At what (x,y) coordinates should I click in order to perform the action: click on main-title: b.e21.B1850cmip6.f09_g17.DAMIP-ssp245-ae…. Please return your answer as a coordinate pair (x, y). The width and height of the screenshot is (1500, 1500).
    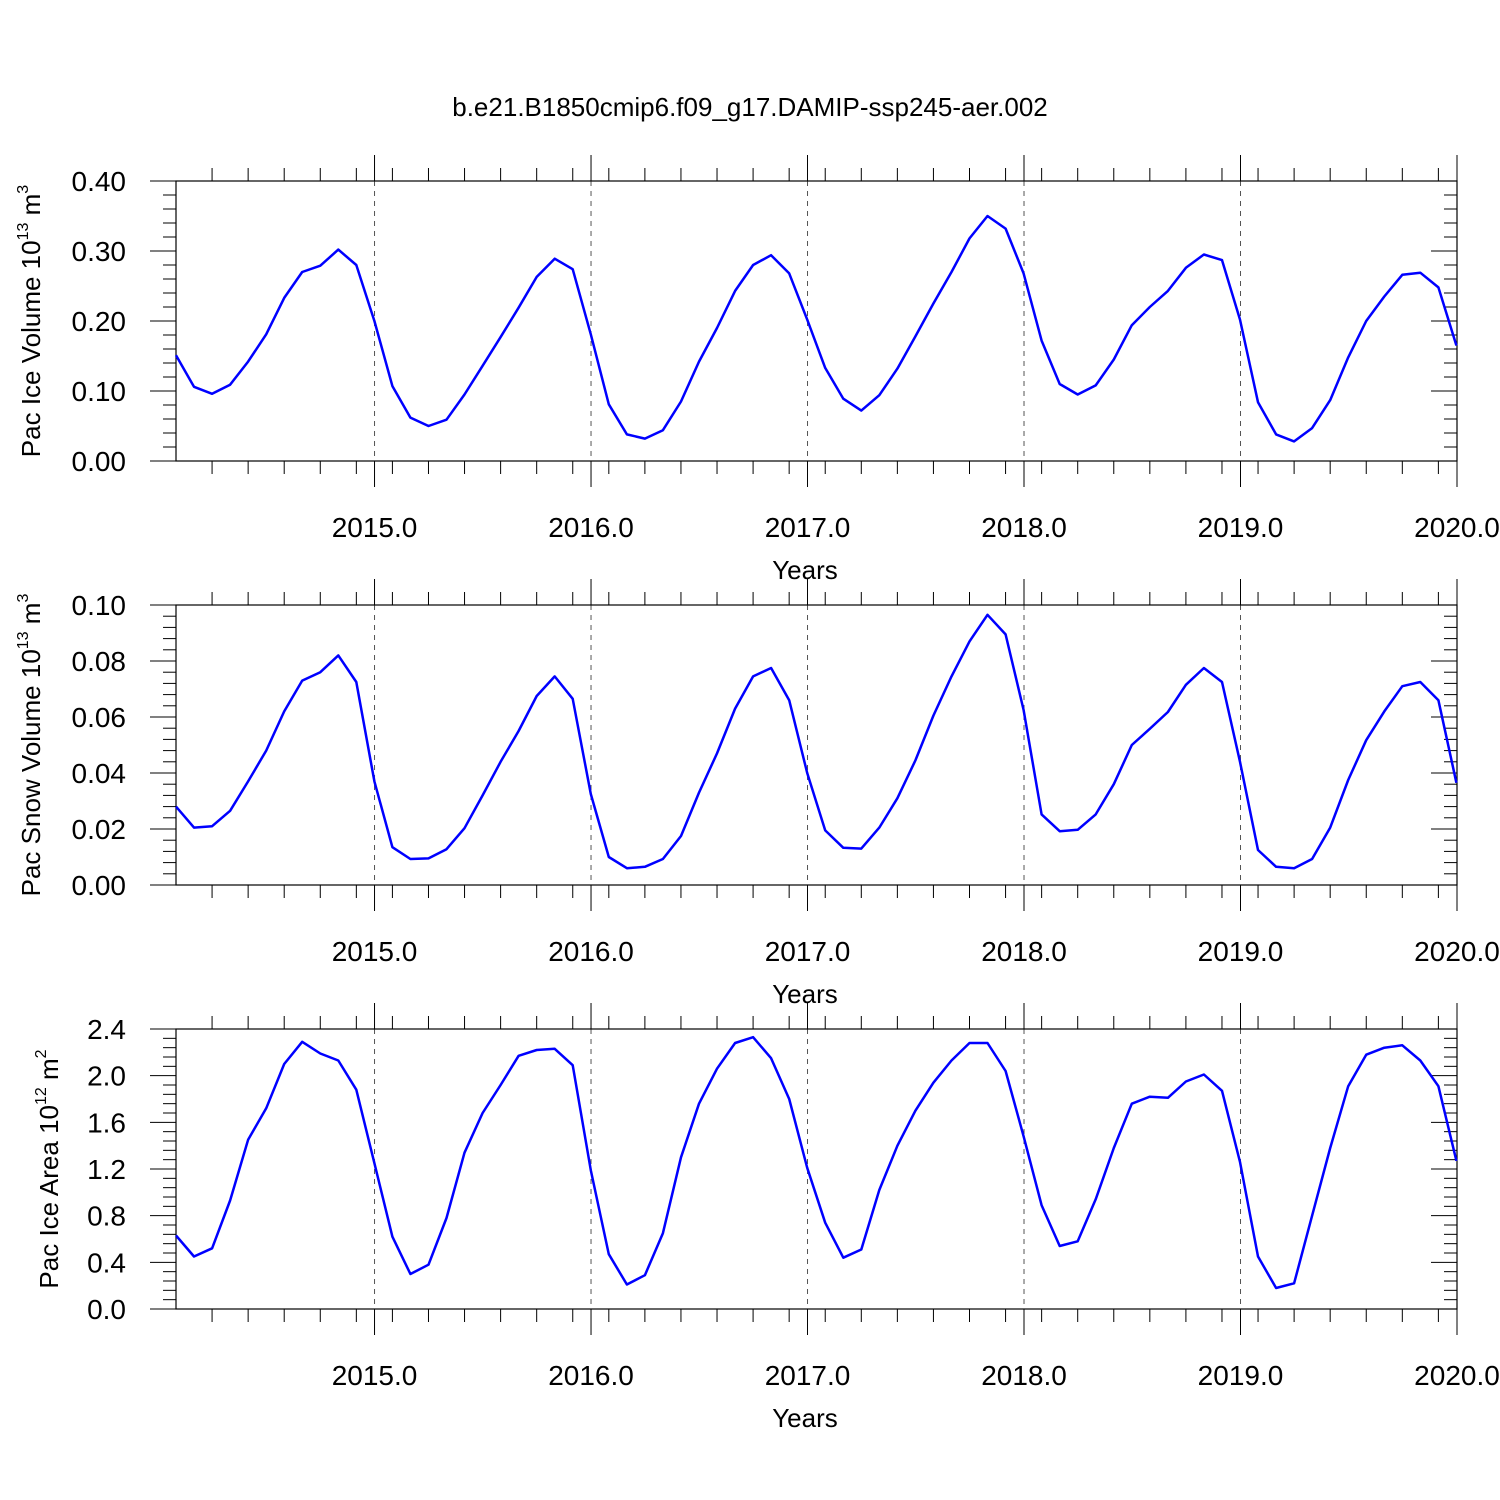
    Looking at the image, I should click on (750, 107).